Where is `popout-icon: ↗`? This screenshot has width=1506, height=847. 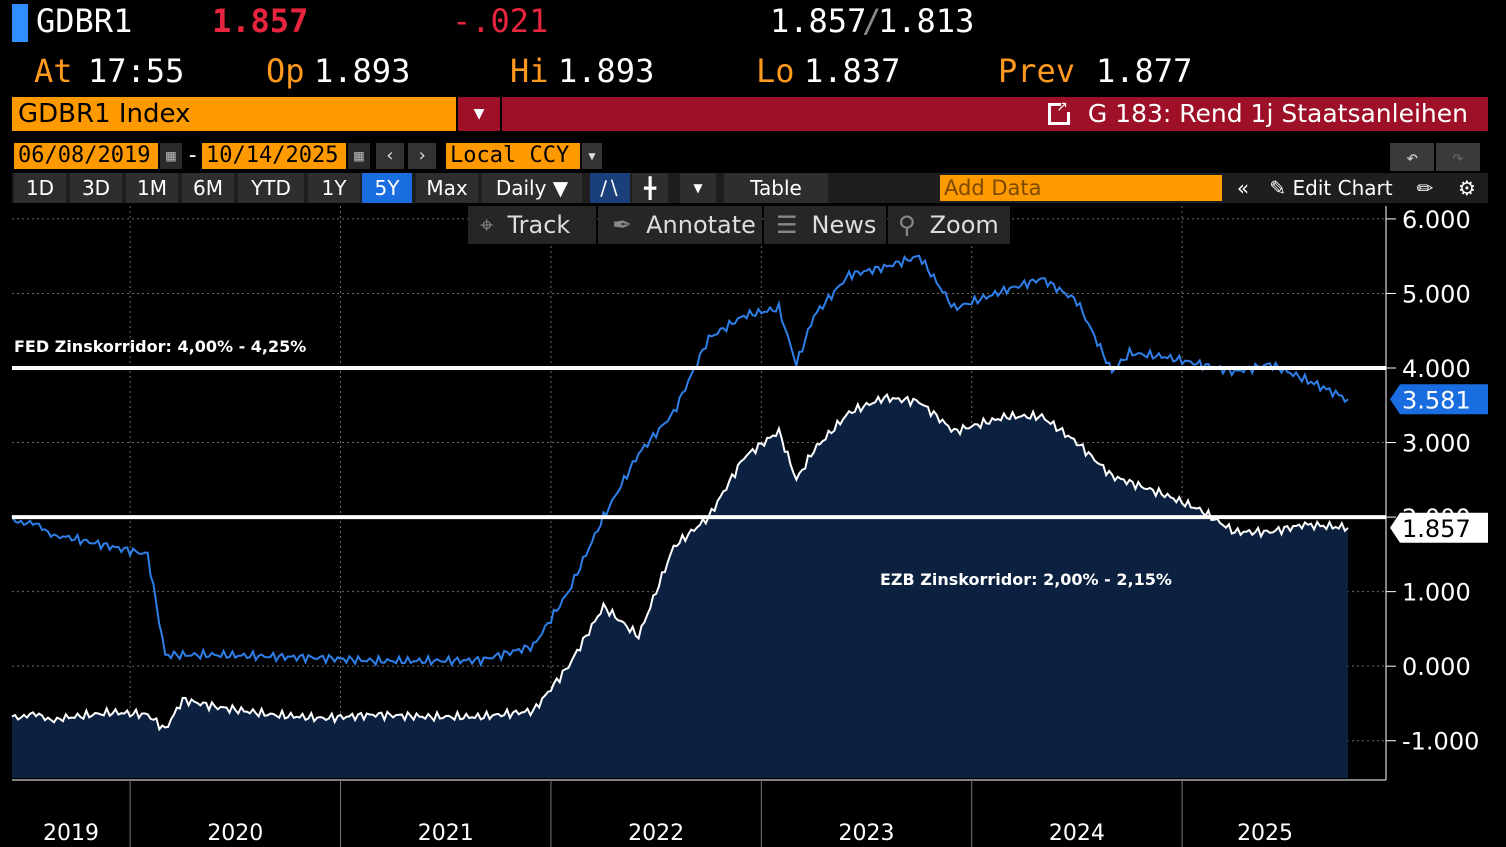 popout-icon: ↗ is located at coordinates (1059, 112).